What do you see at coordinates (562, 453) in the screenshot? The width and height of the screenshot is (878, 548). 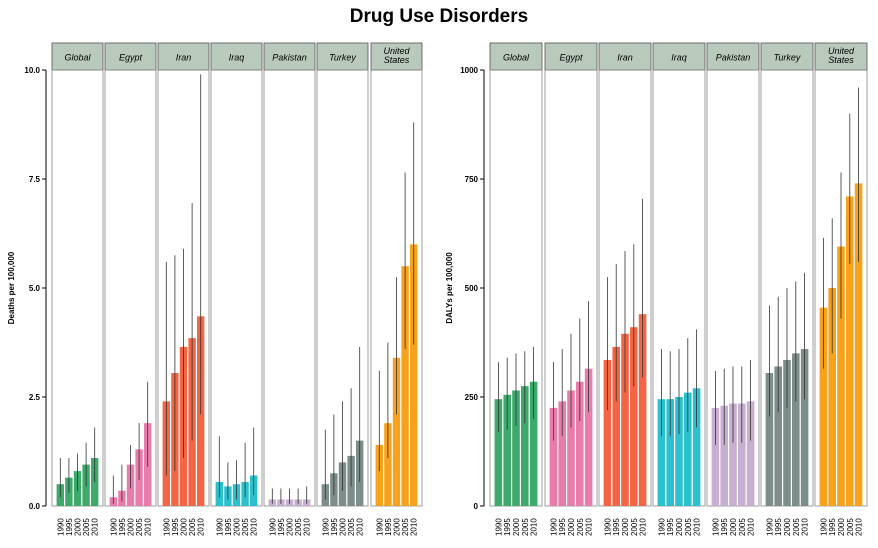 I see `bar-egypt-1995` at bounding box center [562, 453].